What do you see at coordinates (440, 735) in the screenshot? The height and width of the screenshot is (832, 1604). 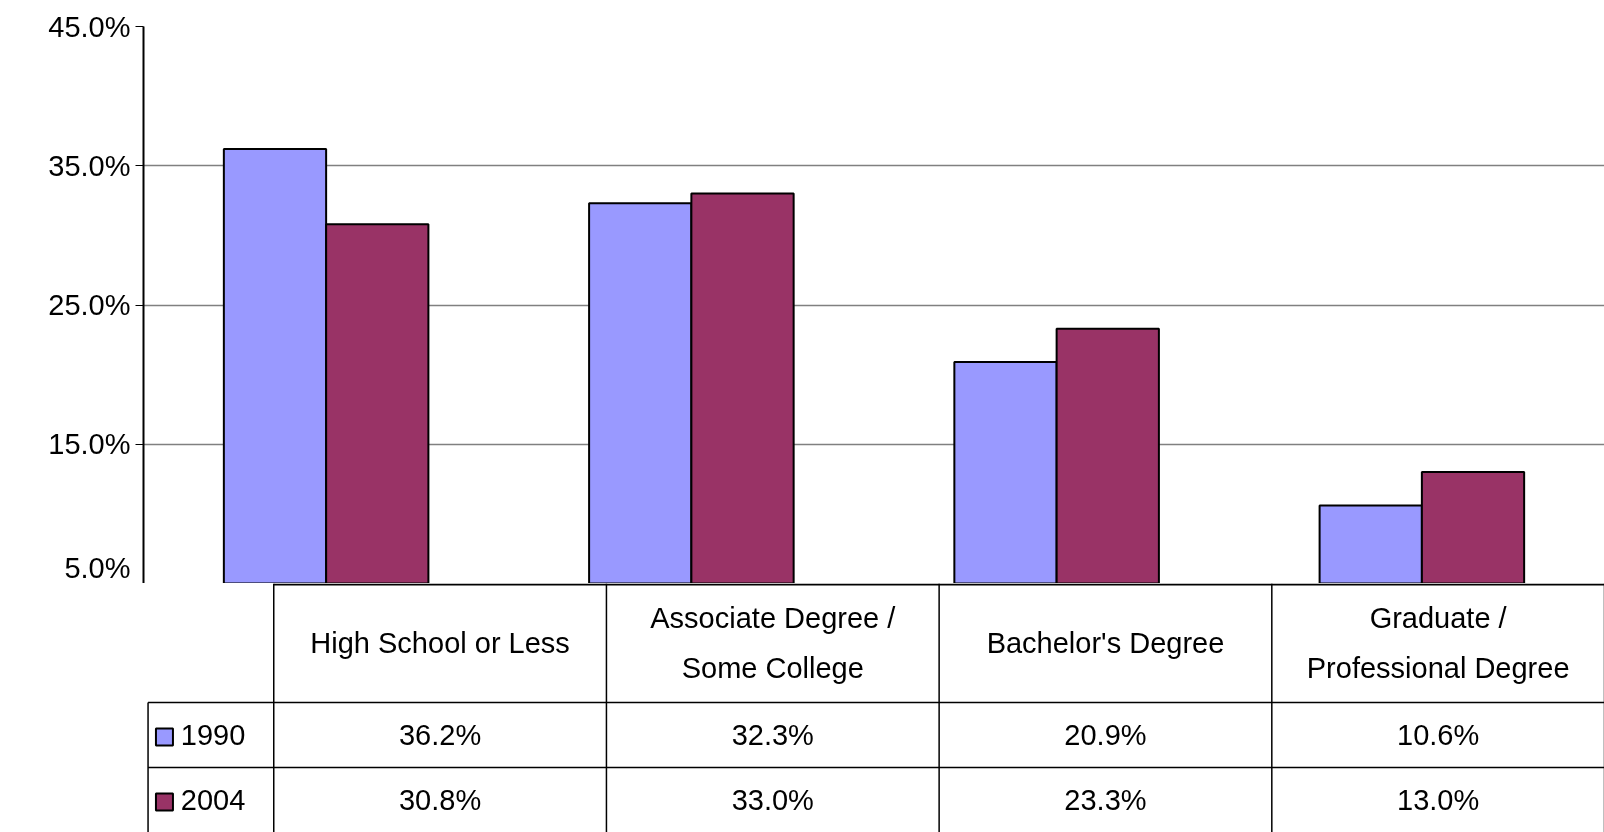 I see `data-label: 36.2%` at bounding box center [440, 735].